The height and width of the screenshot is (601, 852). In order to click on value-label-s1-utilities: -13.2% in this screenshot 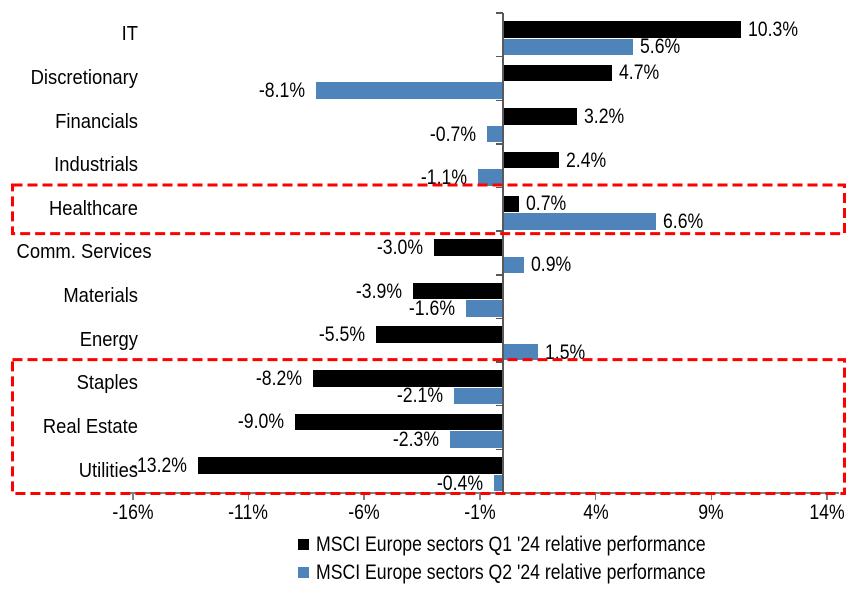, I will do `click(158, 466)`.